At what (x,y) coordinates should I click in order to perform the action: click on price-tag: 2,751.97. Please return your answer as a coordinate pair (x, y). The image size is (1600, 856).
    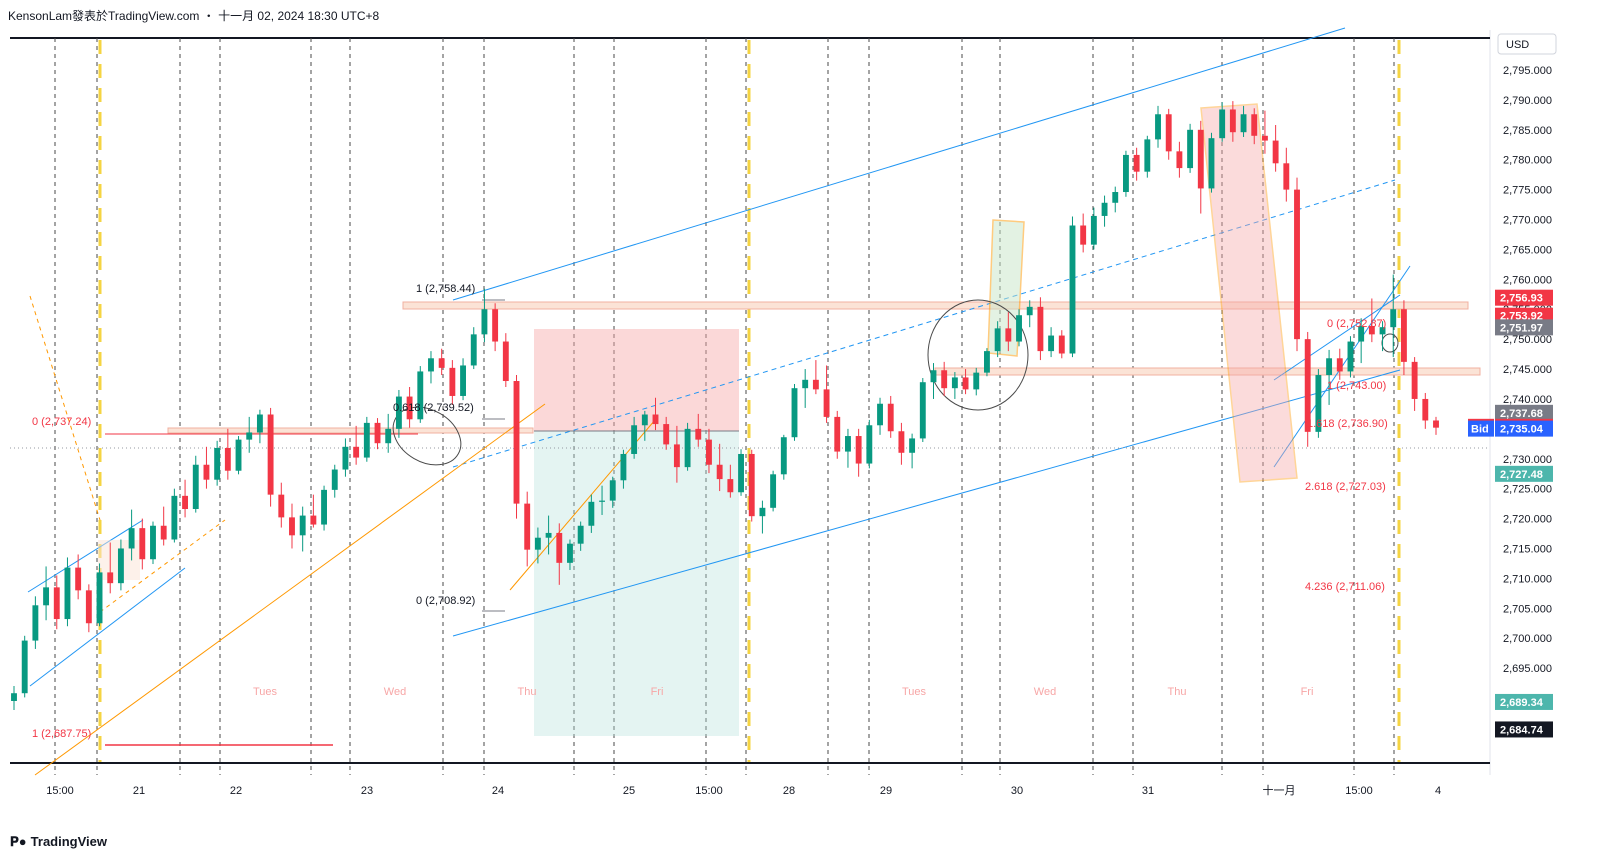
    Looking at the image, I should click on (1524, 327).